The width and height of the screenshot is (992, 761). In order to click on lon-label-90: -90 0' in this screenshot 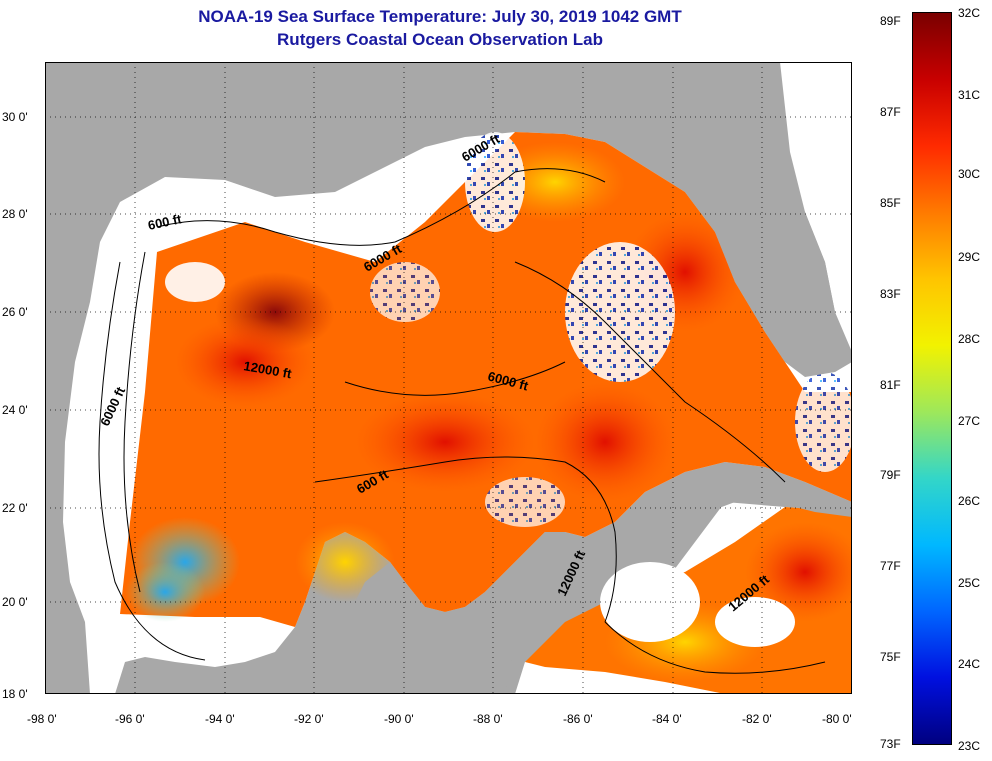, I will do `click(399, 719)`.